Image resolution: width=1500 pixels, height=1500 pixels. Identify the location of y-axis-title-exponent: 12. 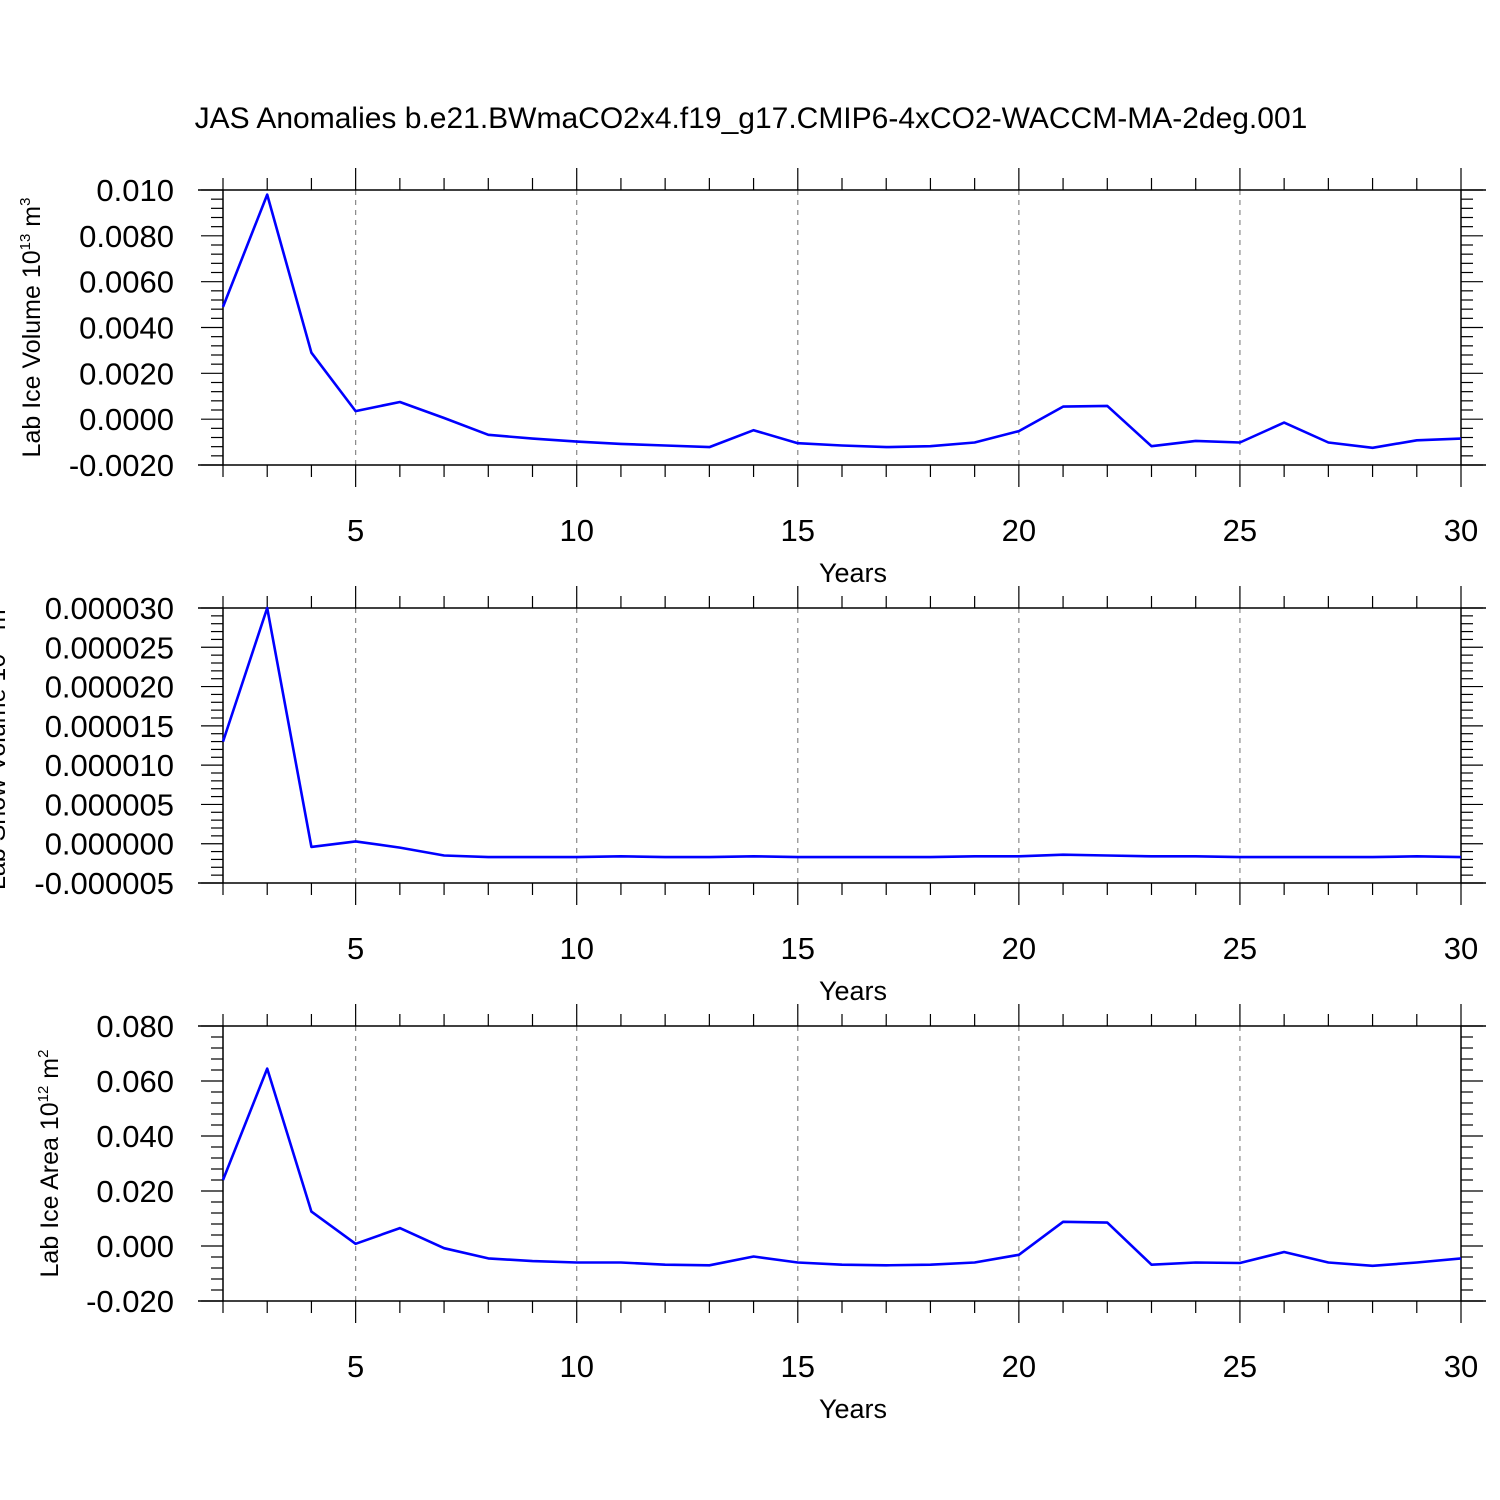
(43, 1094).